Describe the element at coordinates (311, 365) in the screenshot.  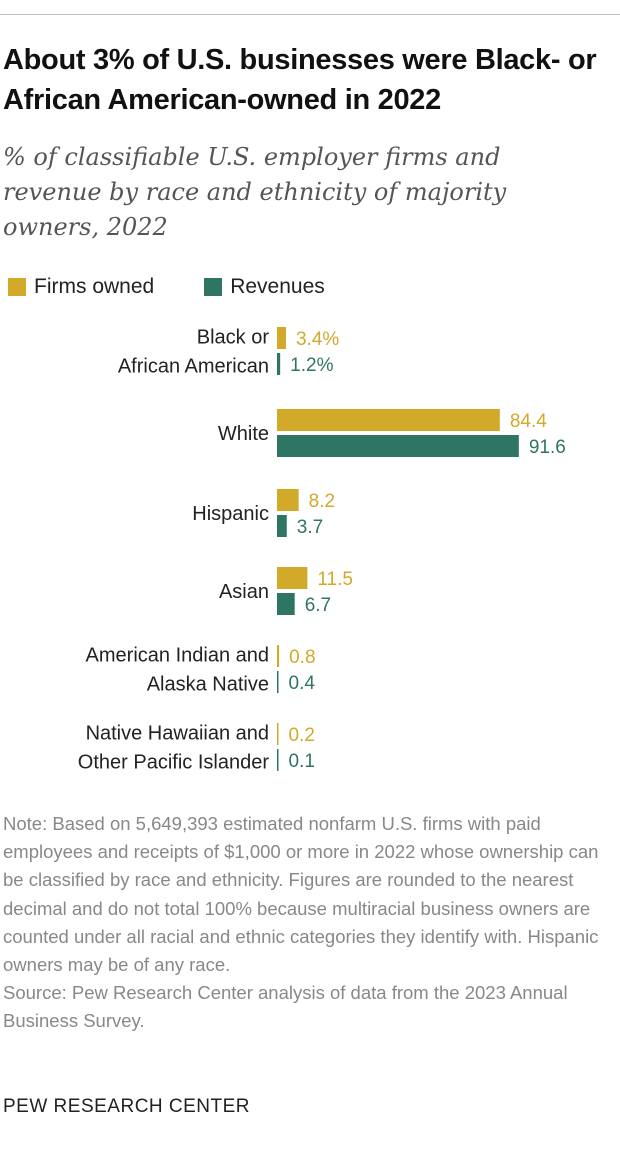
I see `data-label-revenues: 1.2%` at that location.